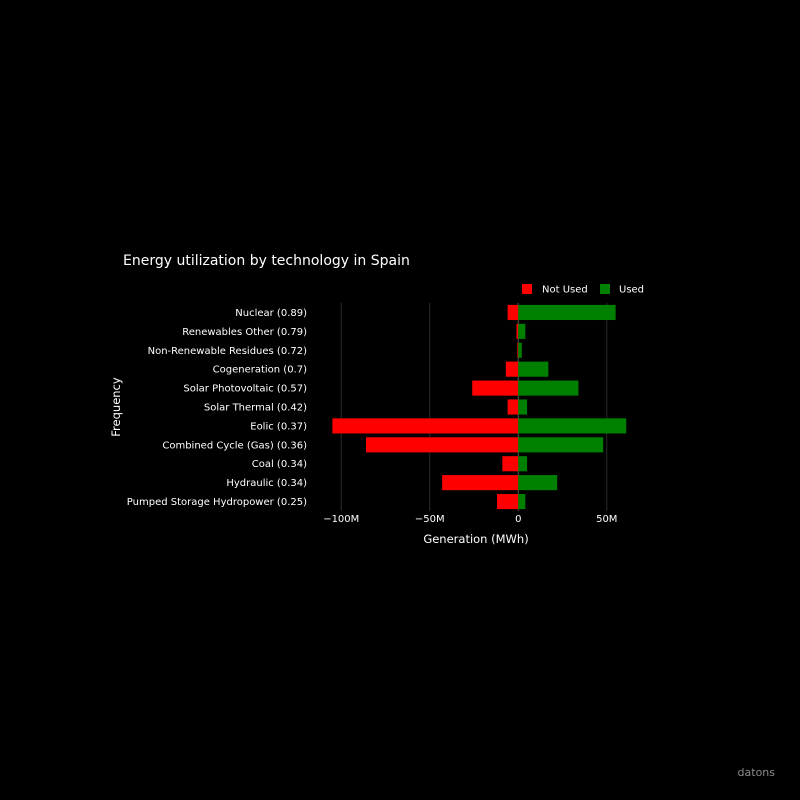 Image resolution: width=800 pixels, height=800 pixels. I want to click on y-tick-label-combined-cycle-gas-0-36: Combined Cycle (Gas) (0.36), so click(234, 445).